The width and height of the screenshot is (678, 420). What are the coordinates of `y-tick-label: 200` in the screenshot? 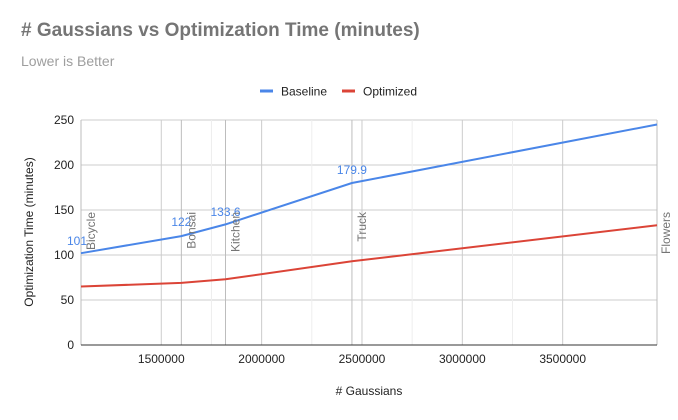 It's located at (64, 165).